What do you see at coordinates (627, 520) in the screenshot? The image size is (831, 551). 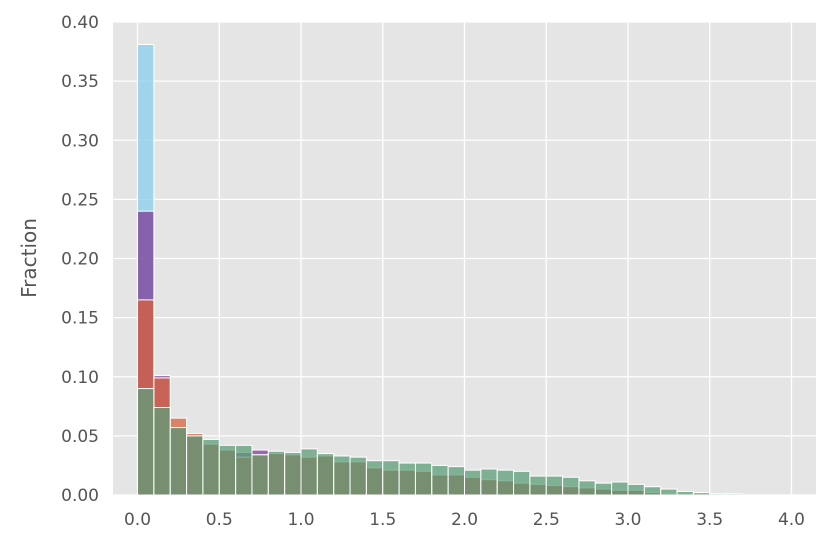 I see `x-tick-label: 3.0` at bounding box center [627, 520].